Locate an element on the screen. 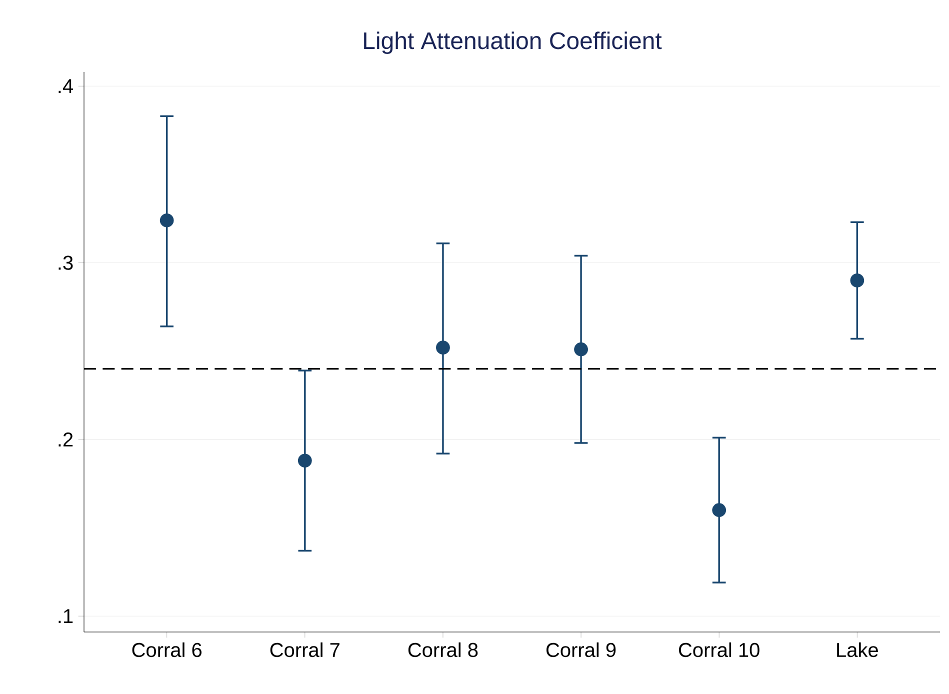  x-tick-label: Corral 10 is located at coordinates (719, 650).